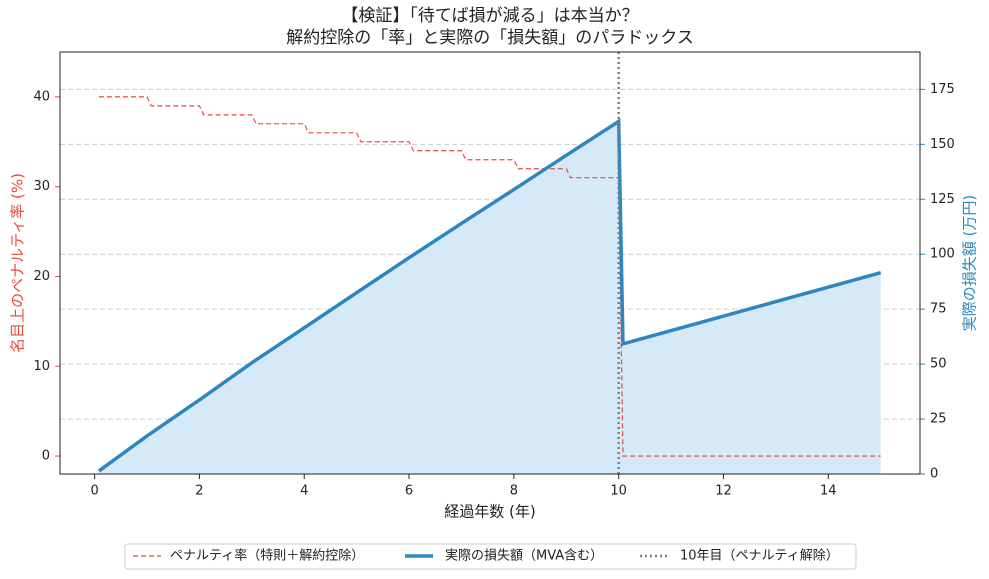  Describe the element at coordinates (942, 144) in the screenshot. I see `y2-tick-label: 150` at that location.